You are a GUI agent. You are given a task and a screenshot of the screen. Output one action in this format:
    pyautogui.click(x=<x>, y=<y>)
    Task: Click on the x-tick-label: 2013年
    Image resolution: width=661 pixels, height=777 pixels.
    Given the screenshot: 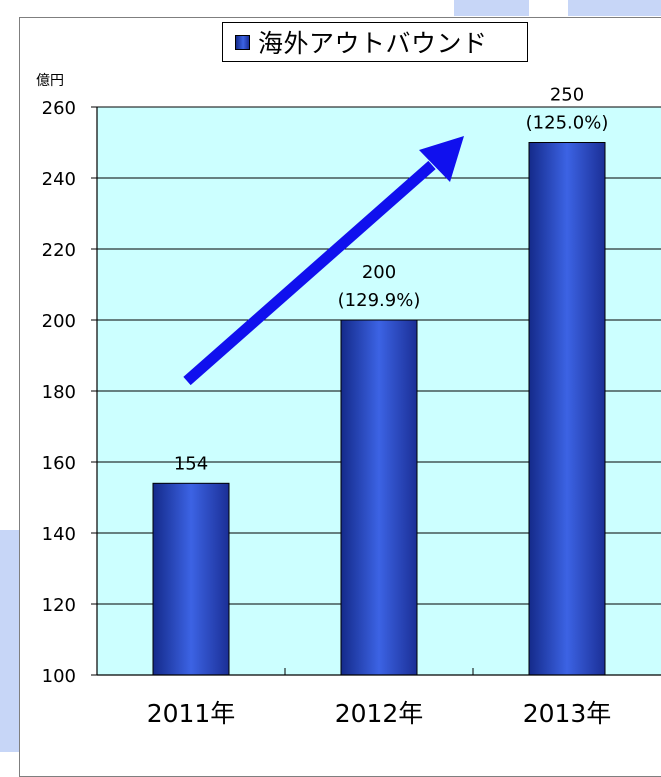 What is the action you would take?
    pyautogui.click(x=567, y=713)
    